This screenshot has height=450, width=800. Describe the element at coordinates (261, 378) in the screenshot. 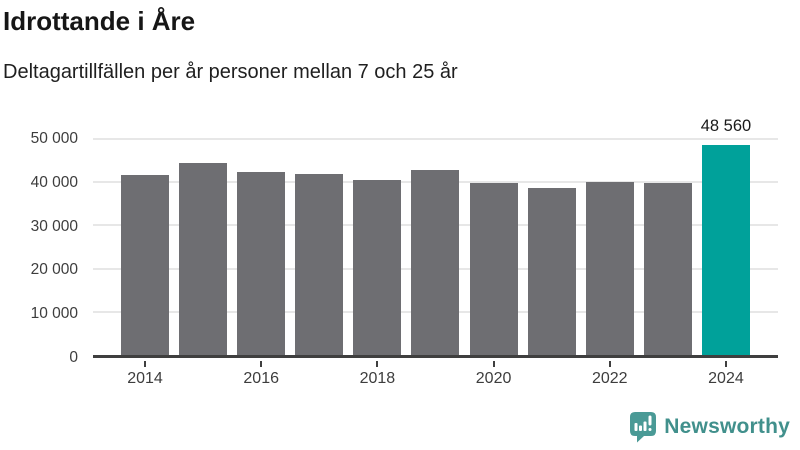

I see `x-tick-label-2016: 2016` at that location.